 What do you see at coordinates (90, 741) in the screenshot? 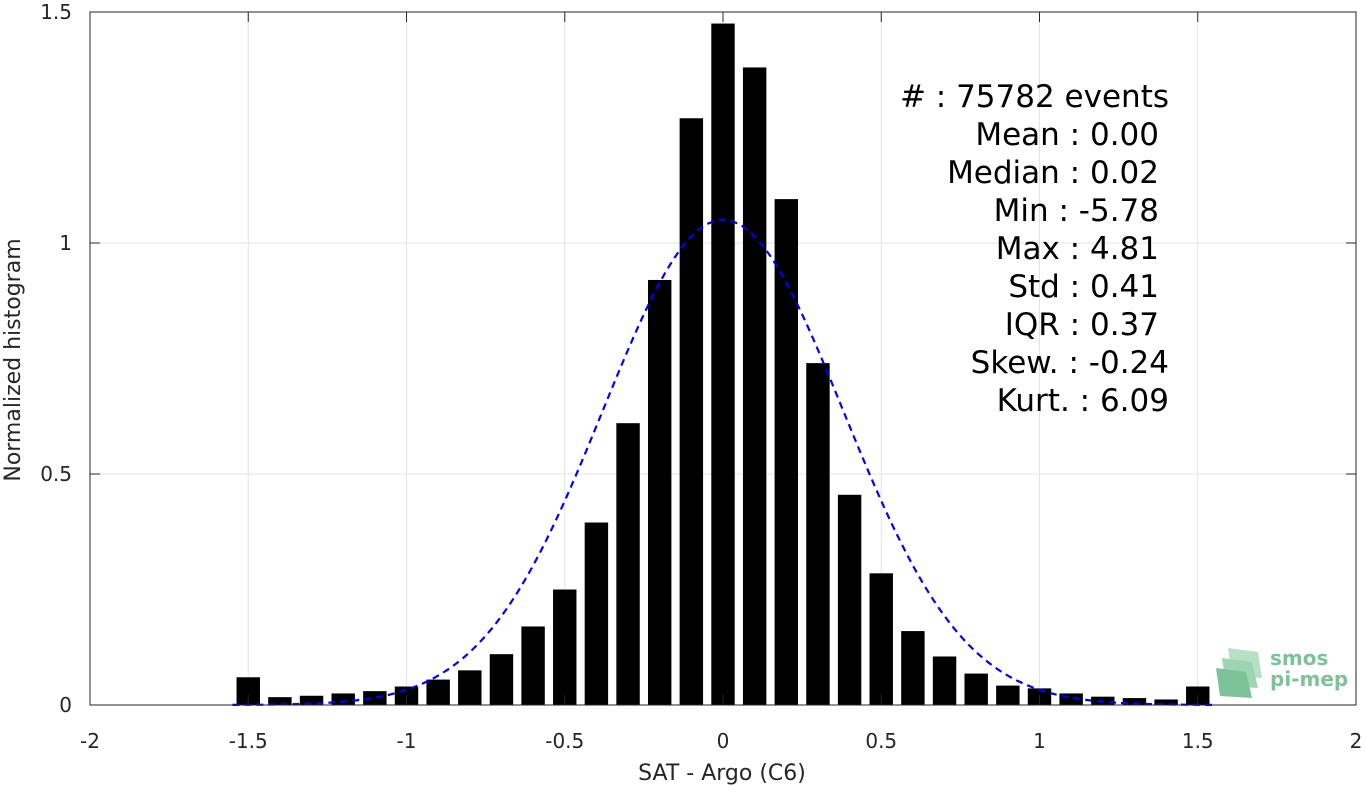
I see `x-tick-label: -2` at bounding box center [90, 741].